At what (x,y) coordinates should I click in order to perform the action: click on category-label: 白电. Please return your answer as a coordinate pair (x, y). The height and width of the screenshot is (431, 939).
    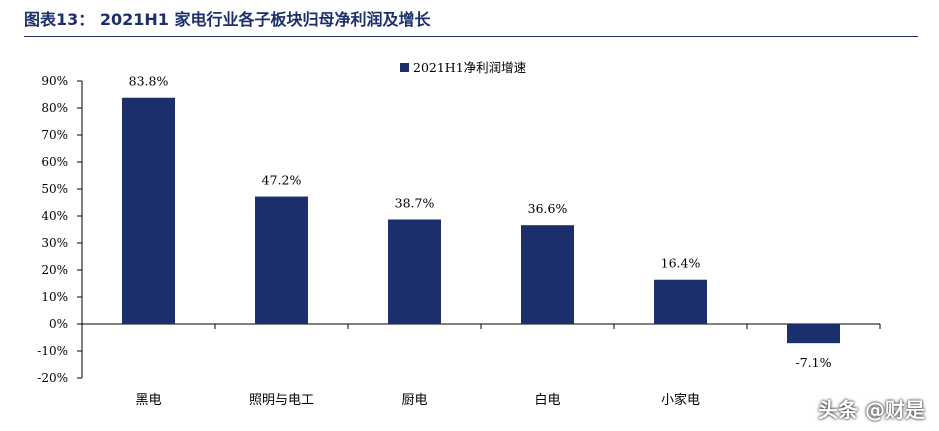
    Looking at the image, I should click on (547, 400).